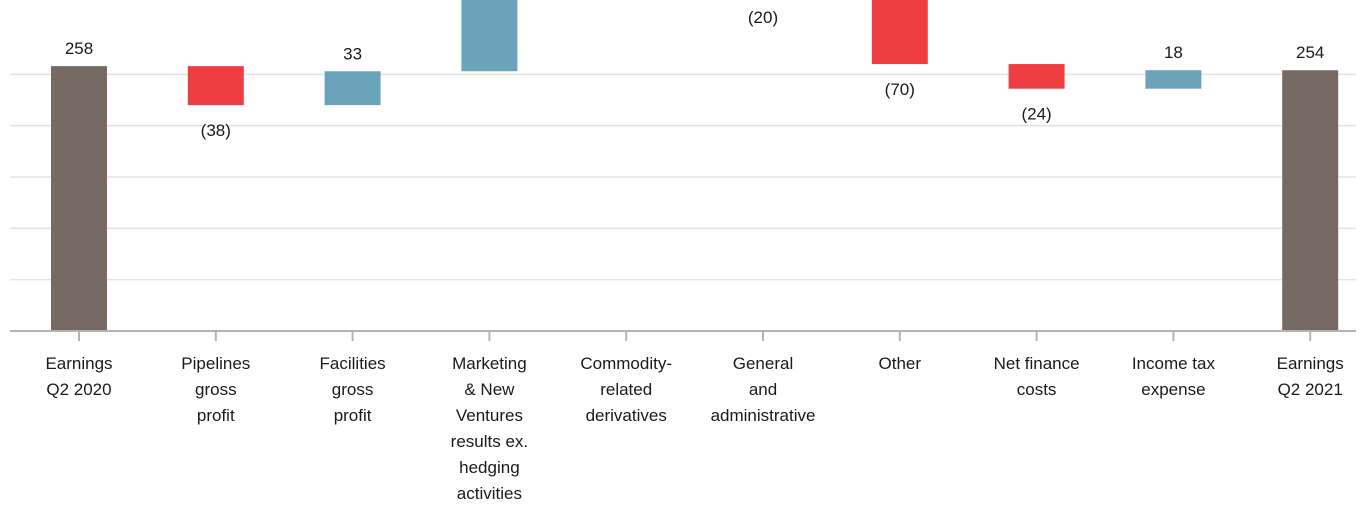 The width and height of the screenshot is (1366, 511). What do you see at coordinates (489, 415) in the screenshot?
I see `category-label-line: Ventures` at bounding box center [489, 415].